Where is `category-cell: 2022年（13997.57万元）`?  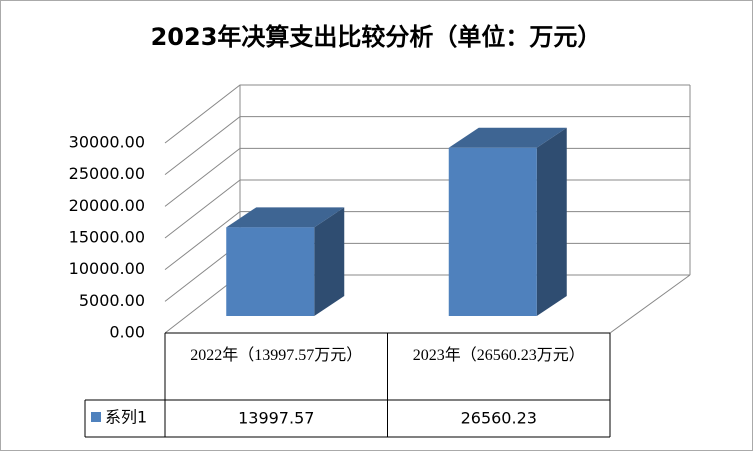
category-cell: 2022年（13997.57万元） is located at coordinates (276, 355).